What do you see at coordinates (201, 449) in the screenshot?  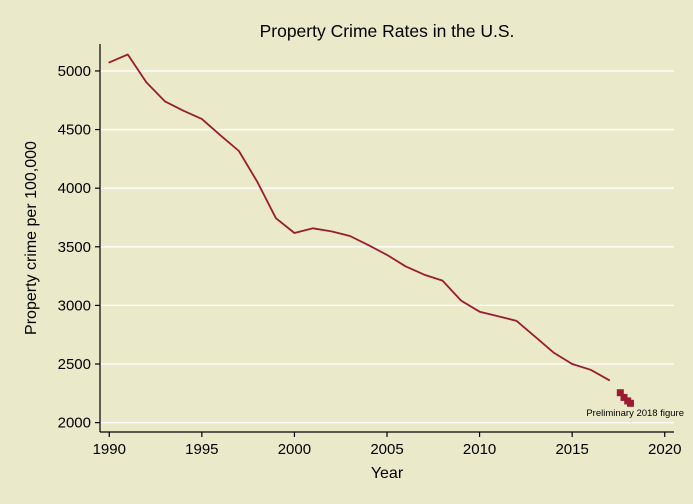 I see `x-tick-label-1995: 1995` at bounding box center [201, 449].